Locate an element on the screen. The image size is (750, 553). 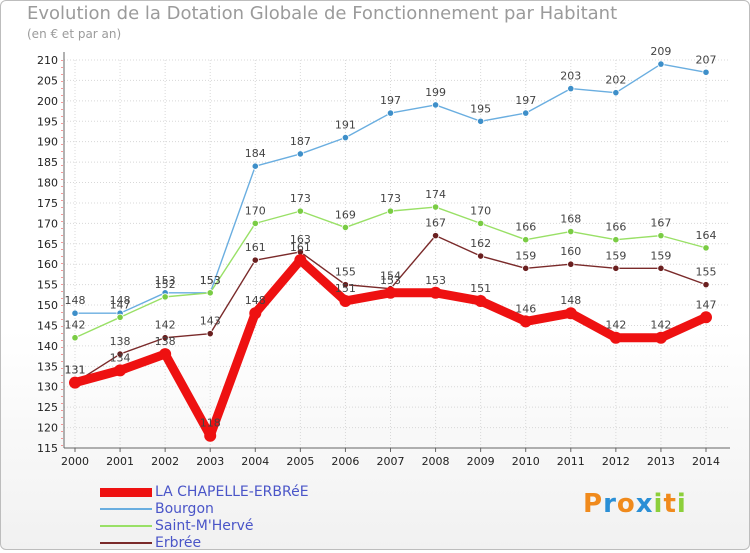
x-tick-label-2014: 2014 is located at coordinates (706, 461).